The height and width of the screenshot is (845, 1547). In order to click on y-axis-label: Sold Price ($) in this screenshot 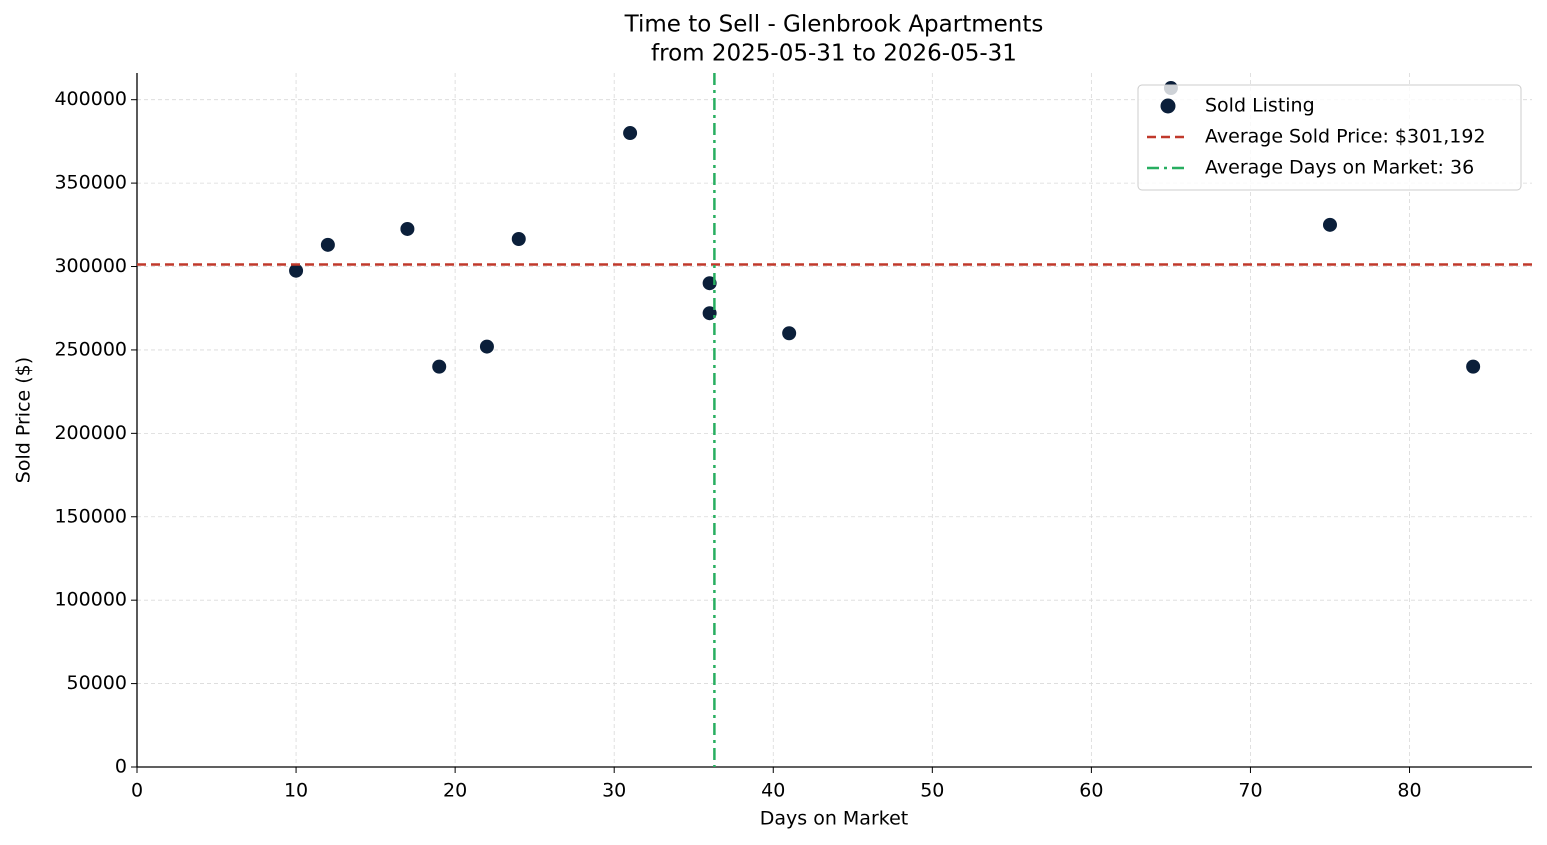, I will do `click(24, 420)`.